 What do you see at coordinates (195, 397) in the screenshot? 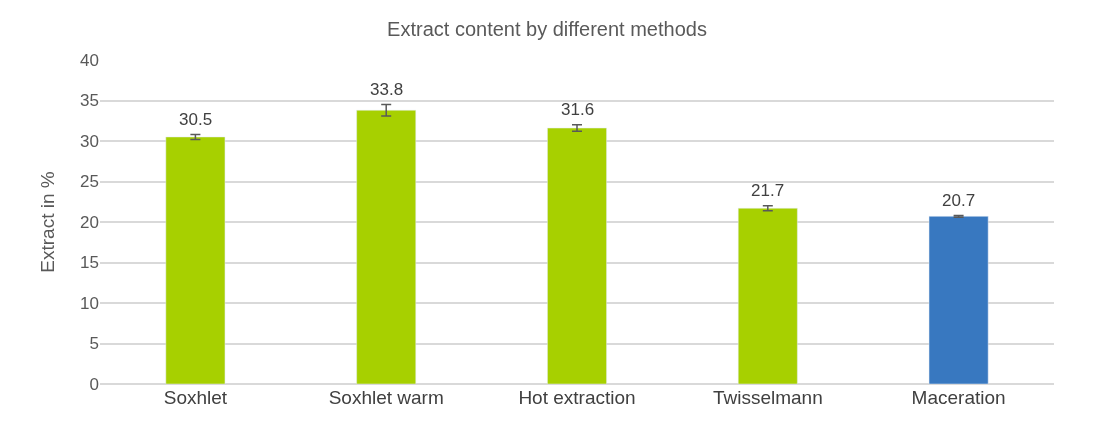
I see `x-tick-label: Soxhlet` at bounding box center [195, 397].